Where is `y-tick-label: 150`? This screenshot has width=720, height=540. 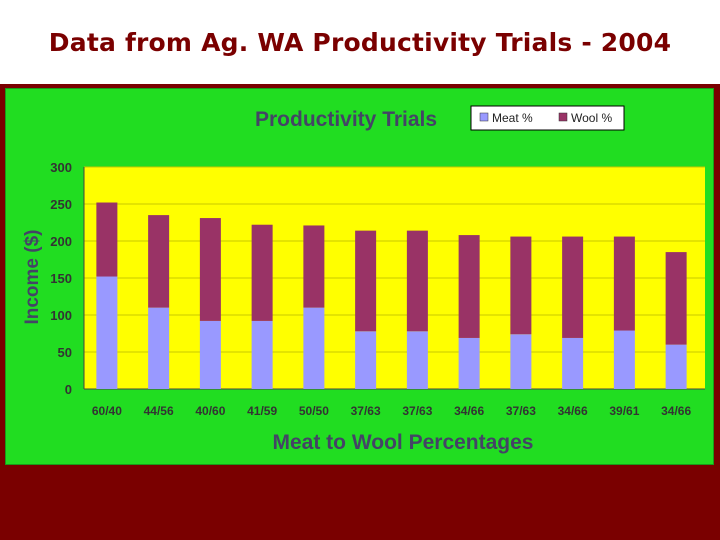 y-tick-label: 150 is located at coordinates (61, 278).